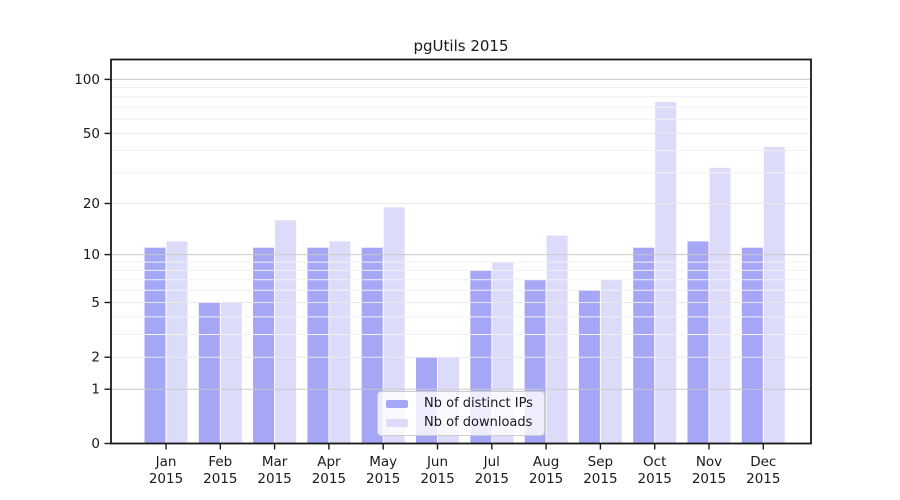 Image resolution: width=900 pixels, height=500 pixels. Describe the element at coordinates (709, 479) in the screenshot. I see `x-tick-year-nov: 2015` at that location.